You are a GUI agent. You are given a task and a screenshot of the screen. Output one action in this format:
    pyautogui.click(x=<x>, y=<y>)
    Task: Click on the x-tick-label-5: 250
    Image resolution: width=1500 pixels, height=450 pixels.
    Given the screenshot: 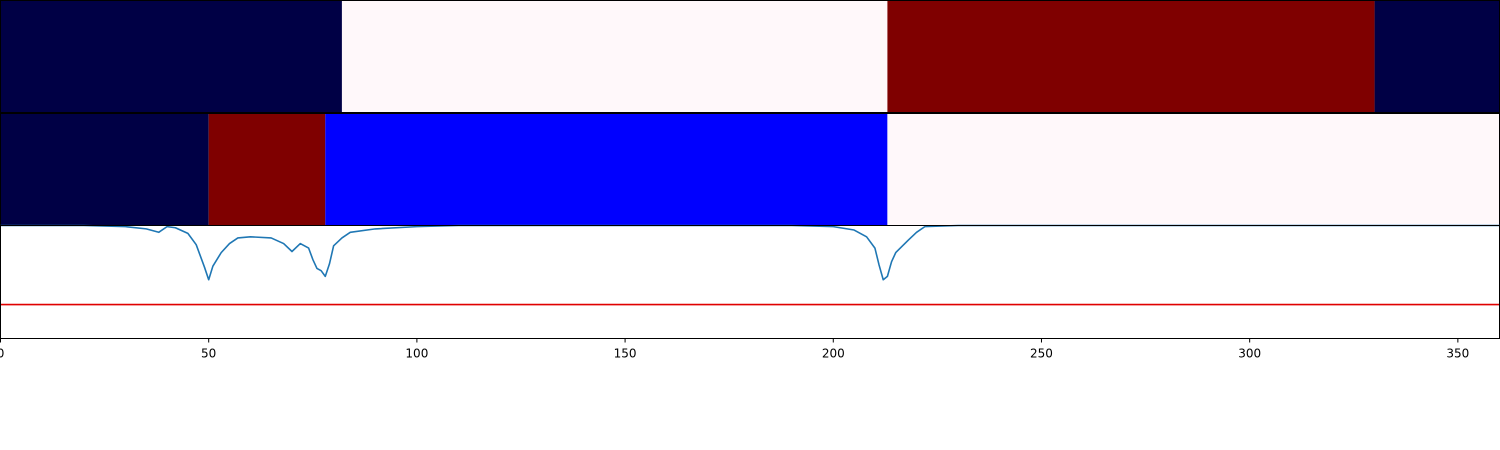 What is the action you would take?
    pyautogui.click(x=1041, y=354)
    